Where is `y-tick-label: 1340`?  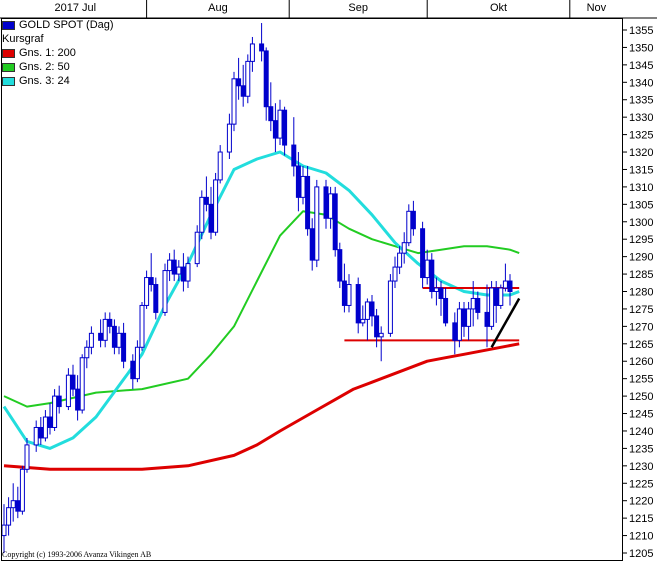 y-tick-label: 1340 is located at coordinates (641, 83).